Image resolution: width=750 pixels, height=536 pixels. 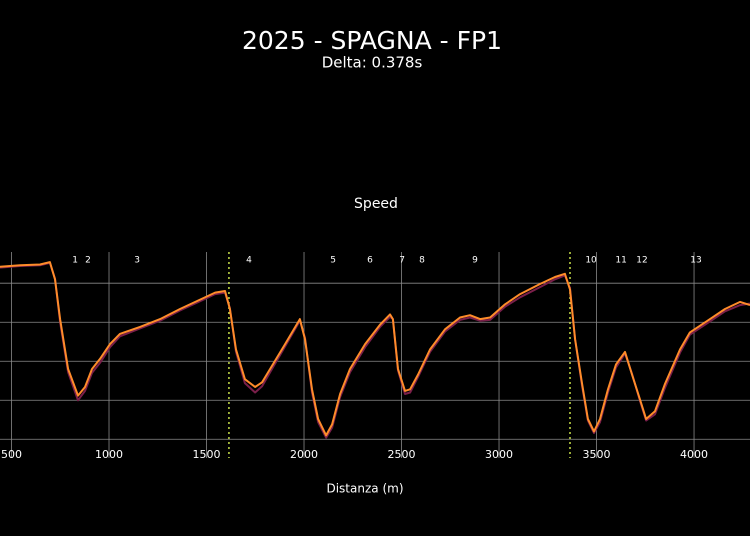 I want to click on chart-title: Speed, so click(x=376, y=204).